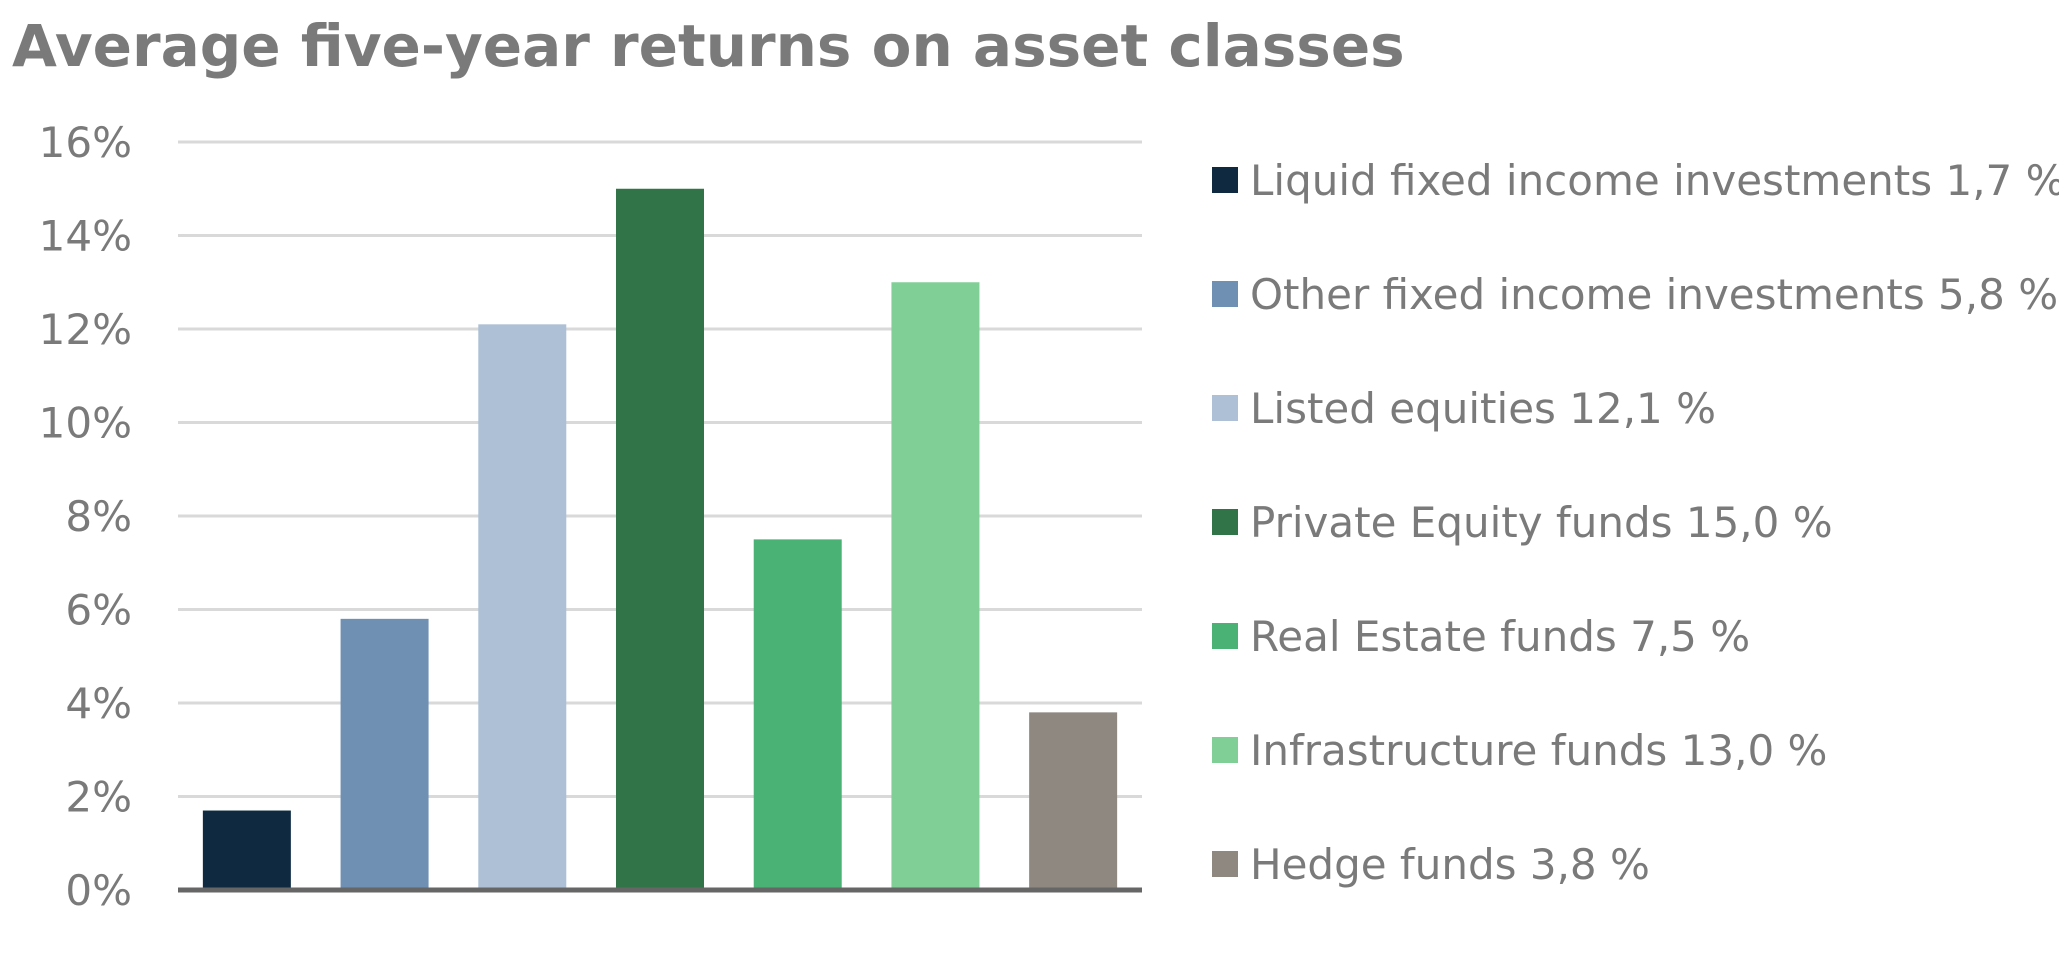 The height and width of the screenshot is (959, 2059). I want to click on y-tick-labels: 0% 2% 4% 6% 8% 10% 12% 14% 16%, so click(85, 516).